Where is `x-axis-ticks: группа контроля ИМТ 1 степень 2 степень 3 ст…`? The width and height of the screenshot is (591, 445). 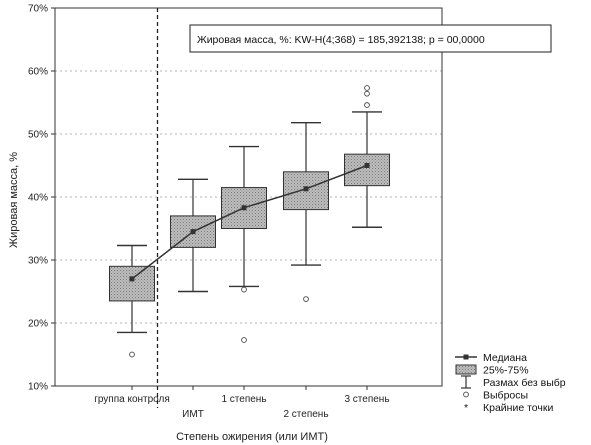
x-axis-ticks: группа контроля ИМТ 1 степень 2 степень 3 ст… is located at coordinates (242, 403).